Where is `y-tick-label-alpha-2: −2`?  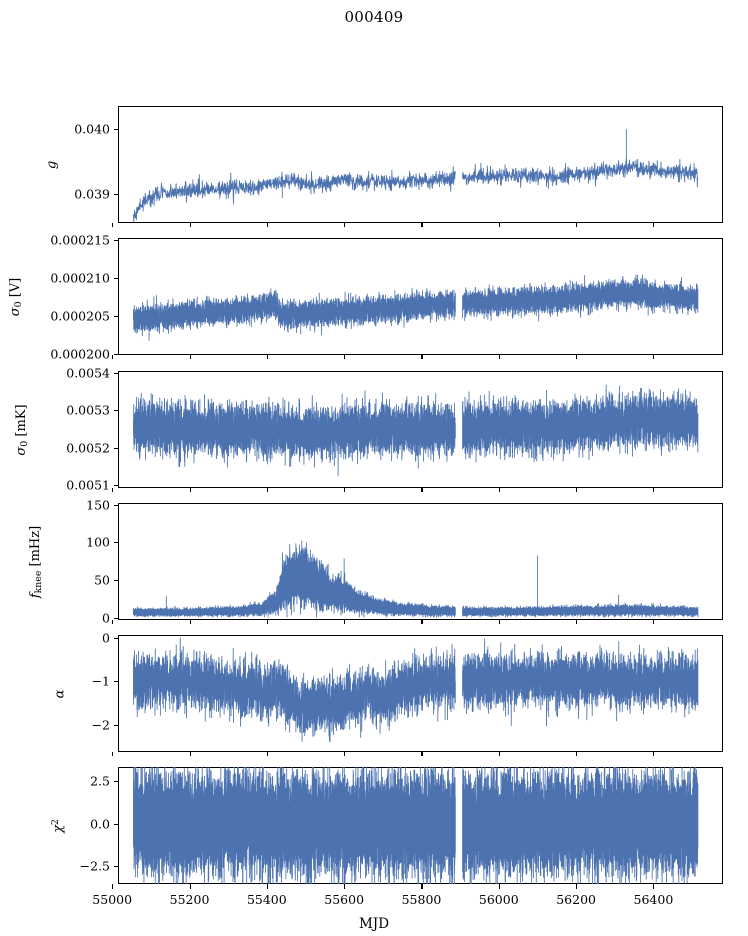 y-tick-label-alpha-2: −2 is located at coordinates (100, 725).